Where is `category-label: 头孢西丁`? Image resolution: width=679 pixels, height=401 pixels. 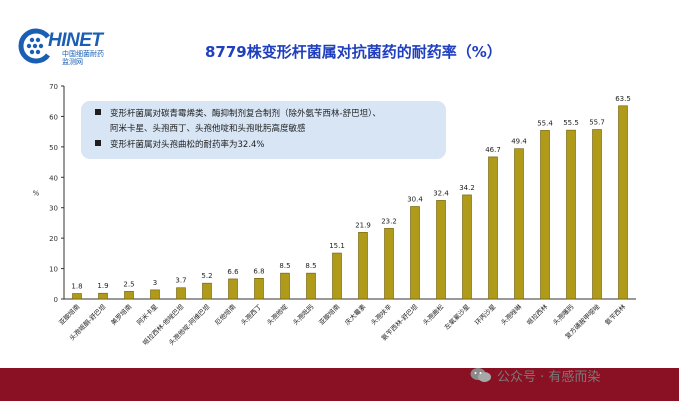
category-label: 头孢西丁 is located at coordinates (251, 314).